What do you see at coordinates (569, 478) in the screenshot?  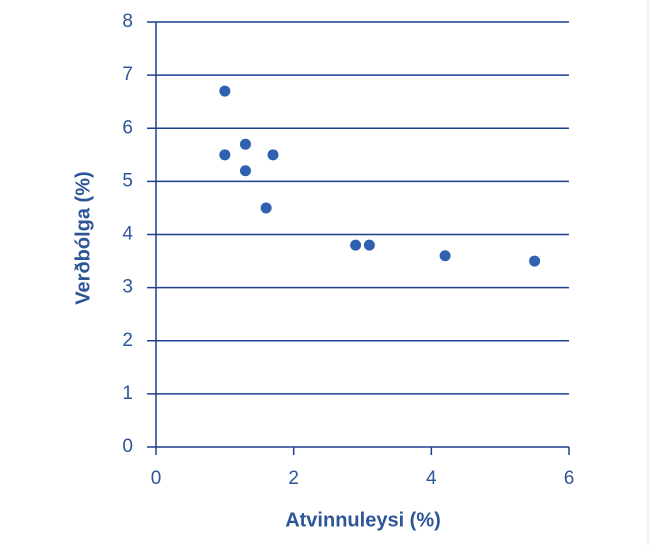 I see `x-tick-label: 6` at bounding box center [569, 478].